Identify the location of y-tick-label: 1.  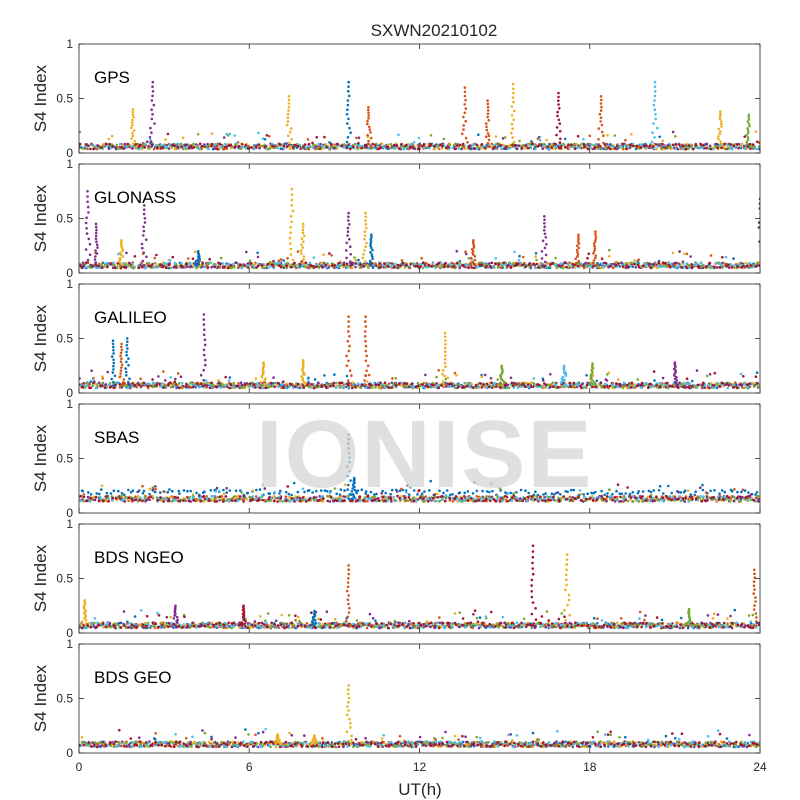
(69, 284).